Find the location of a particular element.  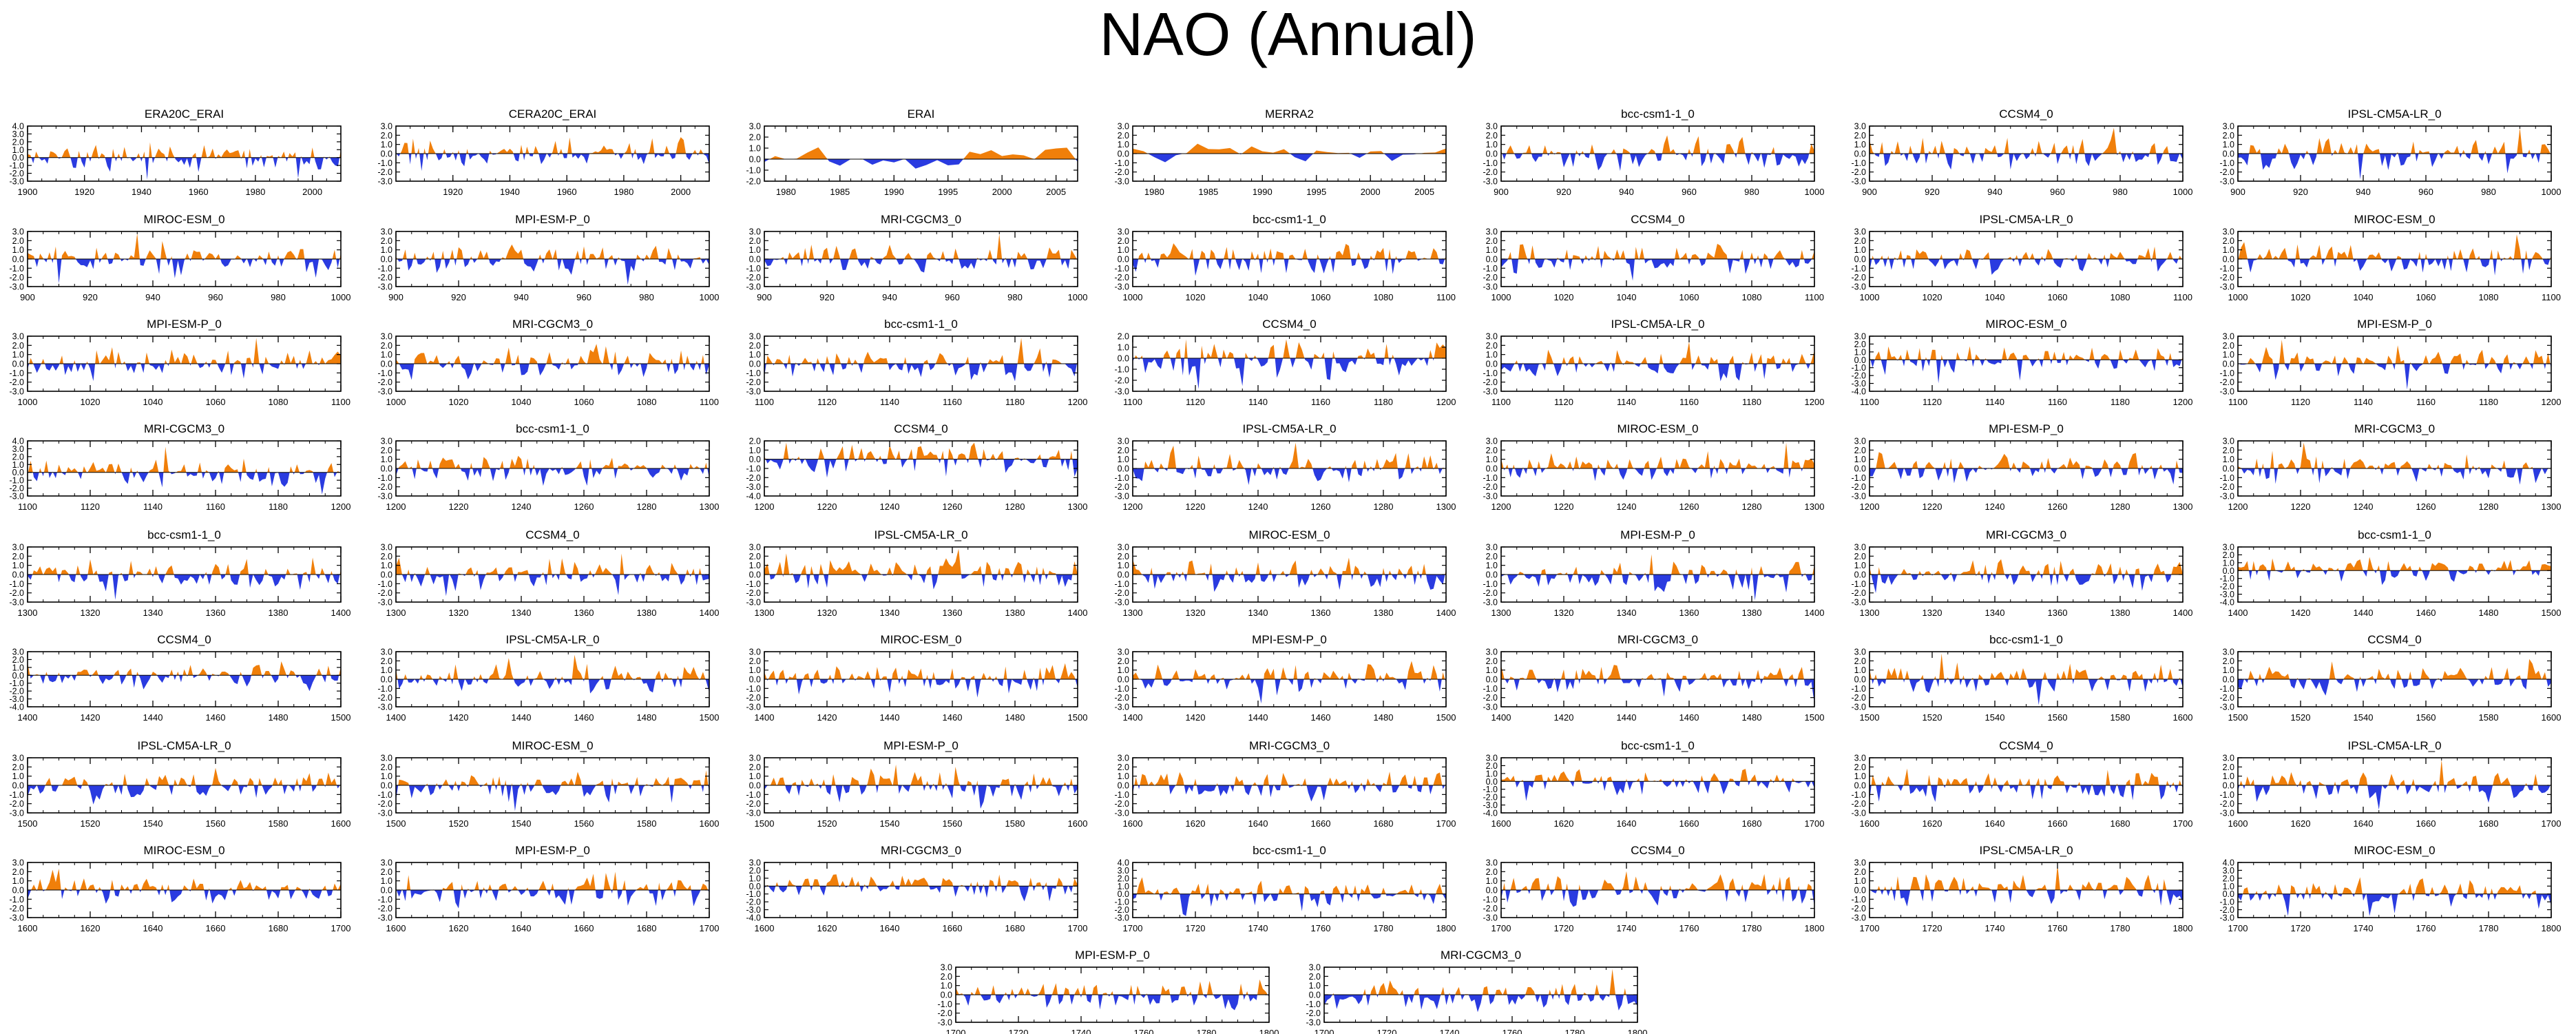

x-tick-label: 1940 is located at coordinates (141, 192).